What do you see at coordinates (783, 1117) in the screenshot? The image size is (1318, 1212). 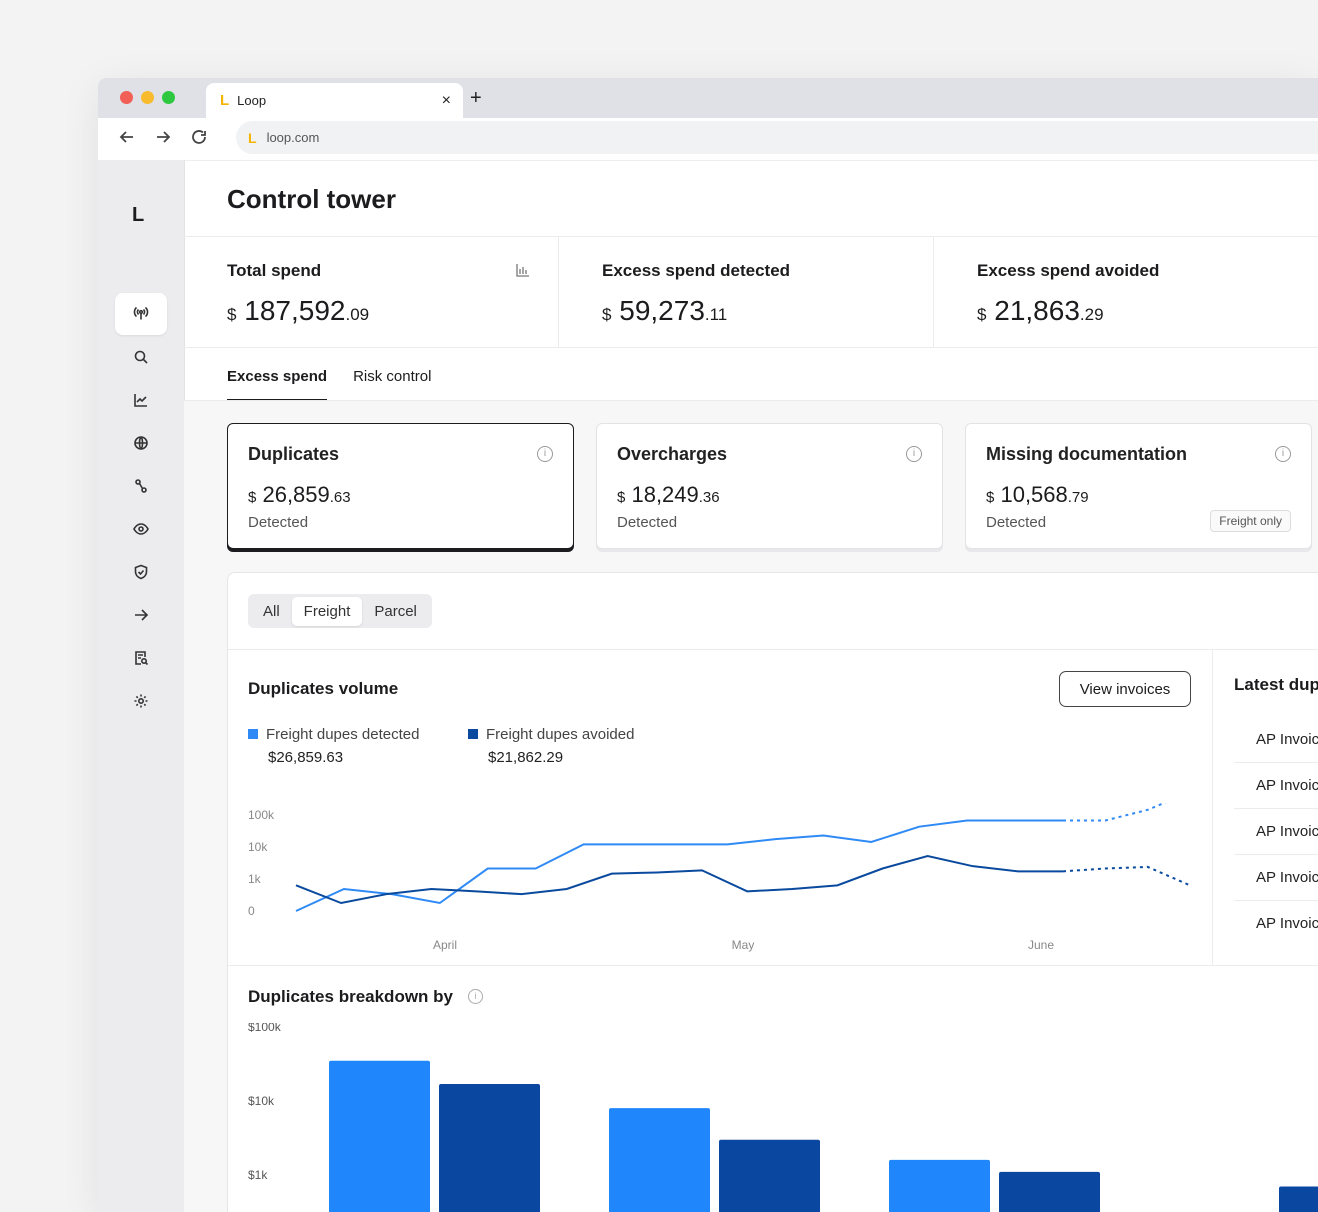 I see `duplicates-breakdown-chart: $100k $10k $1k` at bounding box center [783, 1117].